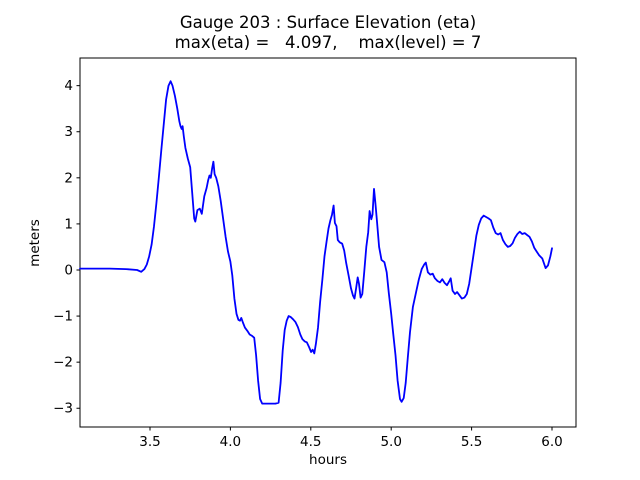 This screenshot has height=480, width=640. I want to click on y-tick-label: 2, so click(68, 178).